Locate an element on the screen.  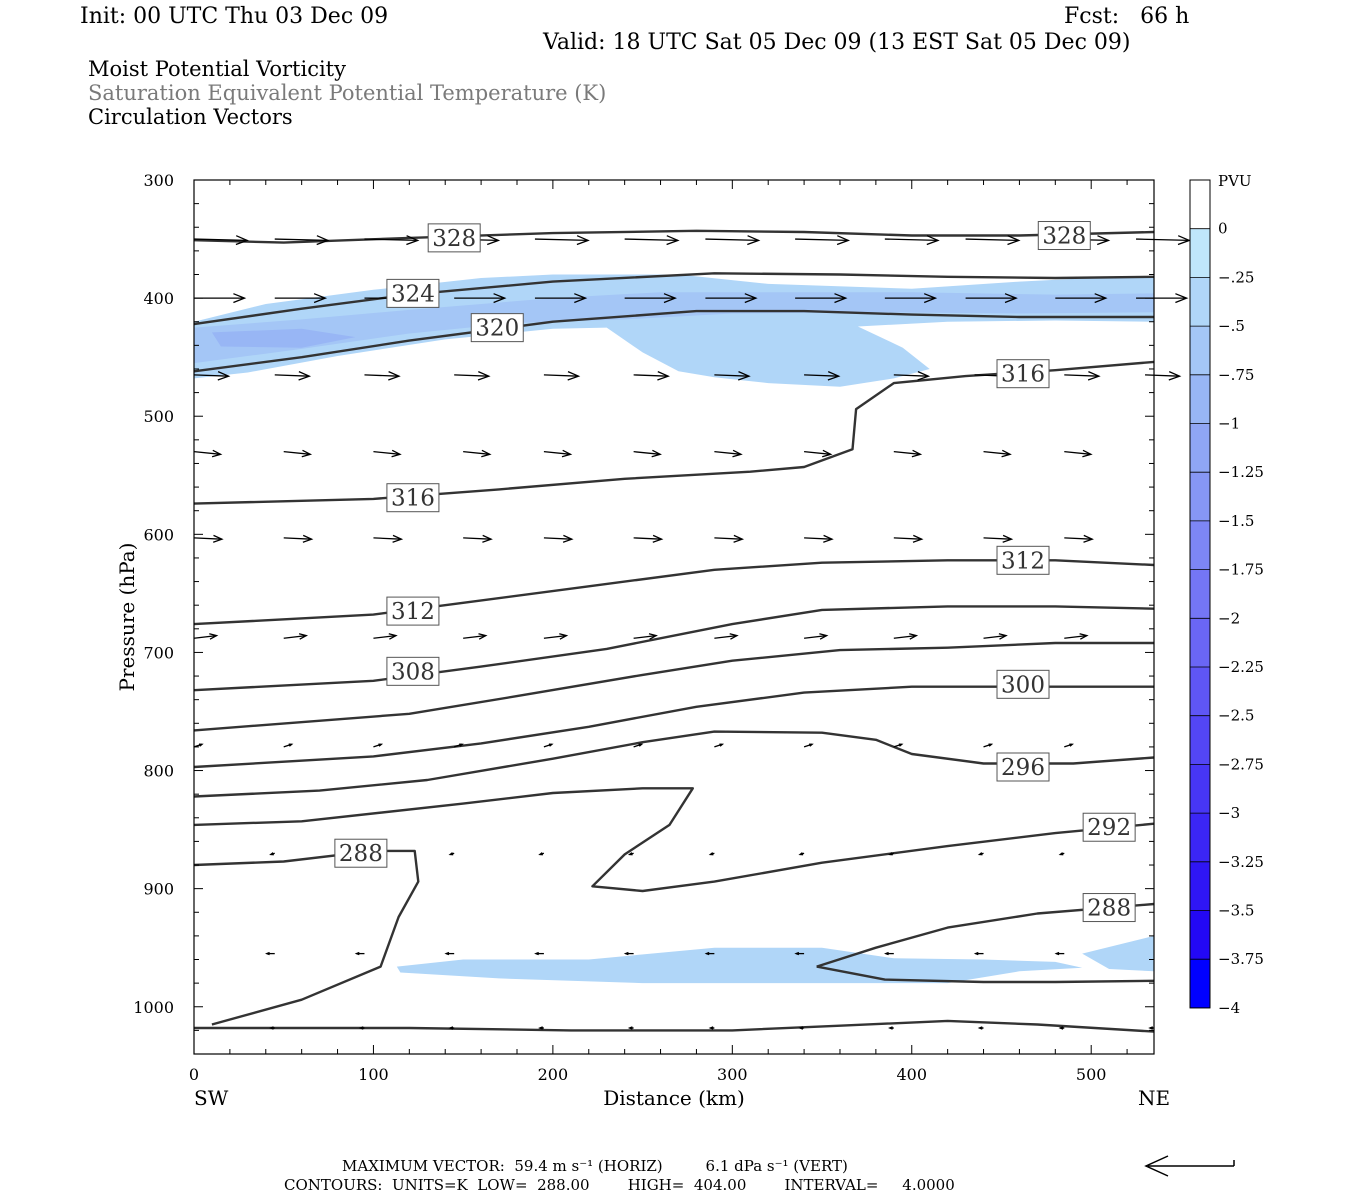
colorbar-label: −2.25 is located at coordinates (1241, 667).